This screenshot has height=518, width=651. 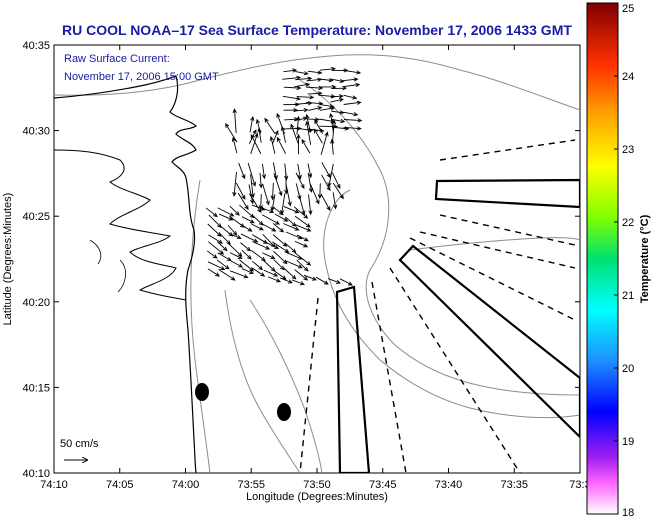 I want to click on colorbar-tick-label: 22, so click(x=628, y=223).